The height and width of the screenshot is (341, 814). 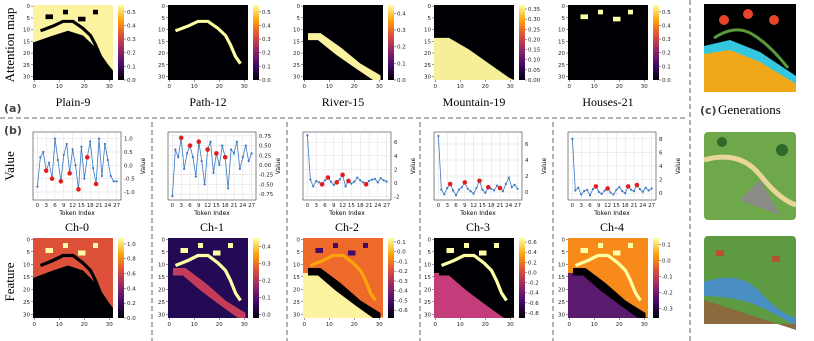 What do you see at coordinates (500, 206) in the screenshot?
I see `x-tick-label: 21` at bounding box center [500, 206].